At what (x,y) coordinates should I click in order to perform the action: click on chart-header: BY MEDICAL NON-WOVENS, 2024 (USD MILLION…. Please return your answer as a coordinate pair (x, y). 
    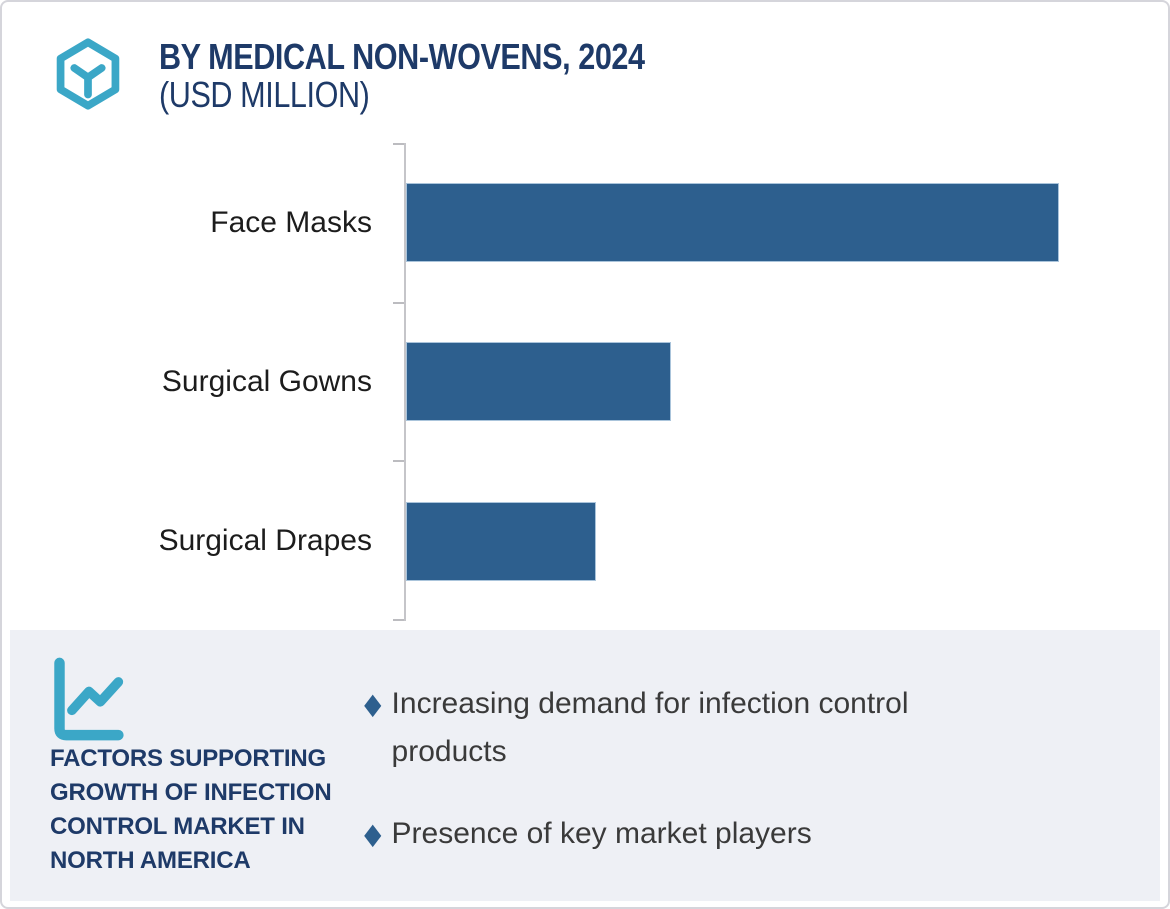
    Looking at the image, I should click on (444, 76).